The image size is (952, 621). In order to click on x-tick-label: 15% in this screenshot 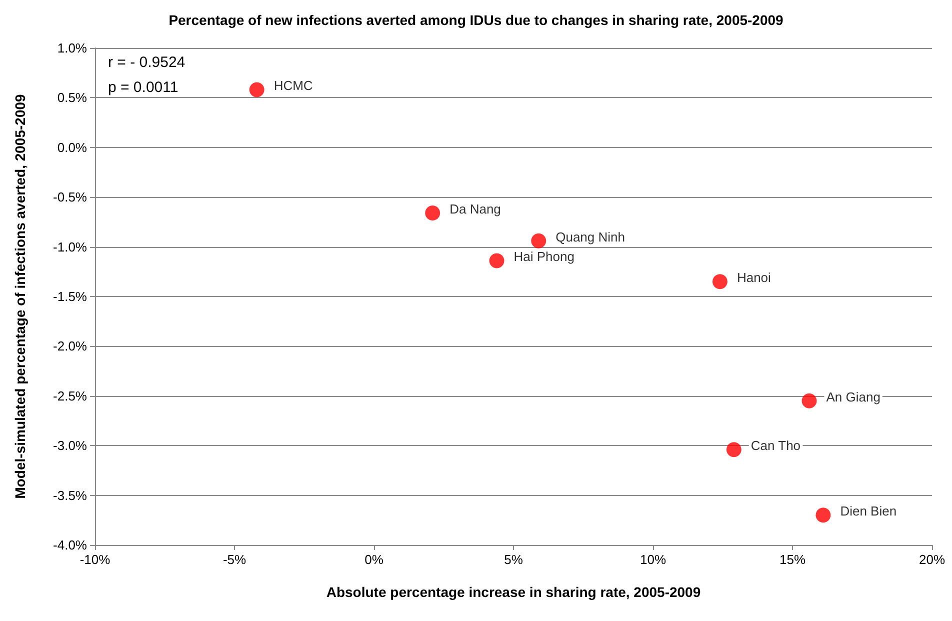, I will do `click(792, 559)`.